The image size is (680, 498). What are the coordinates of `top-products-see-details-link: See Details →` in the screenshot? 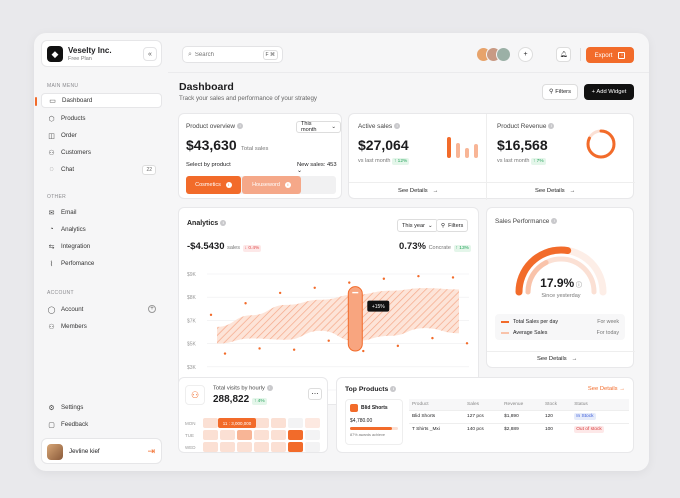 It's located at (606, 389).